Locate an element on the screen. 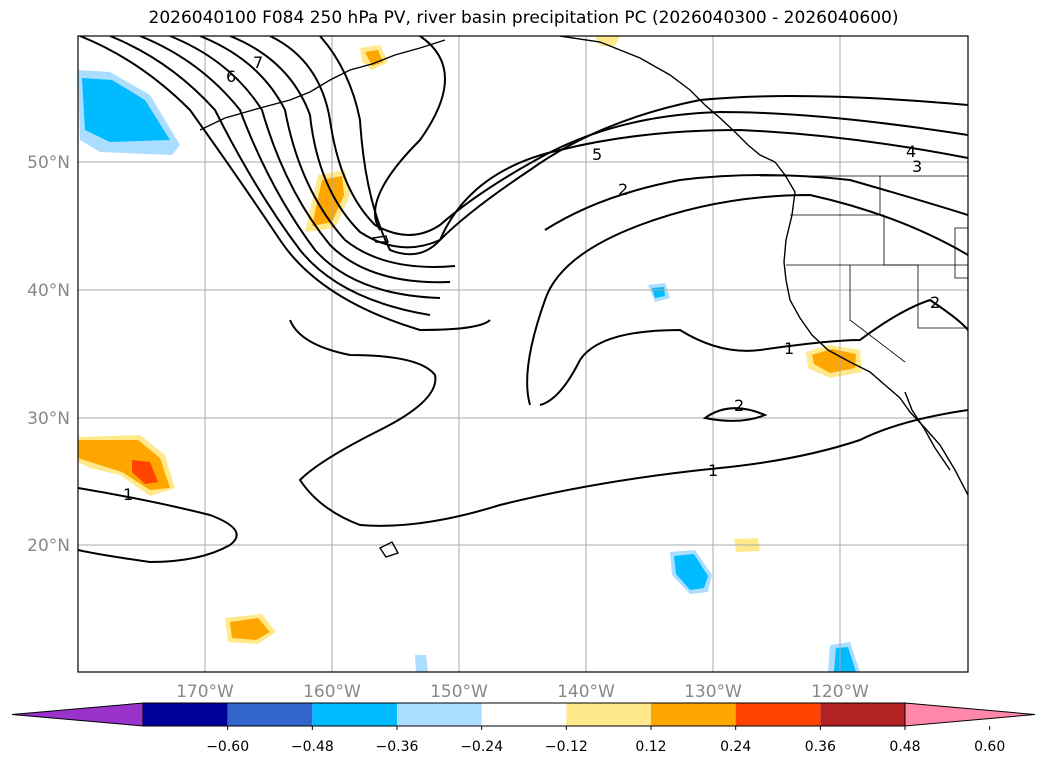  lon-label-140w: 140°W is located at coordinates (586, 692).